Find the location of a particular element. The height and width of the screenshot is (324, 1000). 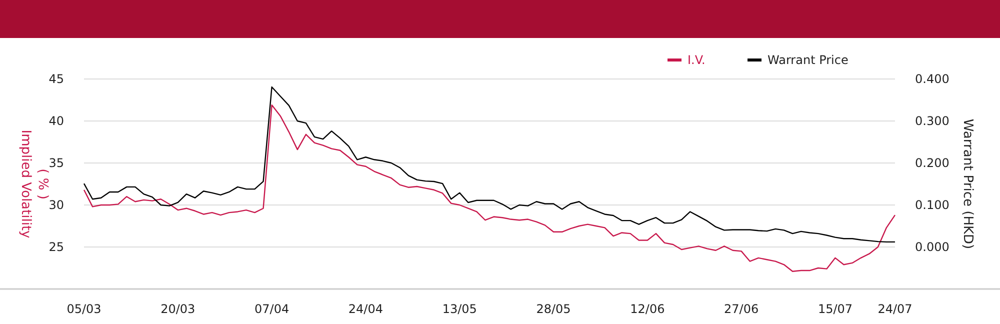

y2-axis-title: Warrant Price (HKD) is located at coordinates (967, 184).